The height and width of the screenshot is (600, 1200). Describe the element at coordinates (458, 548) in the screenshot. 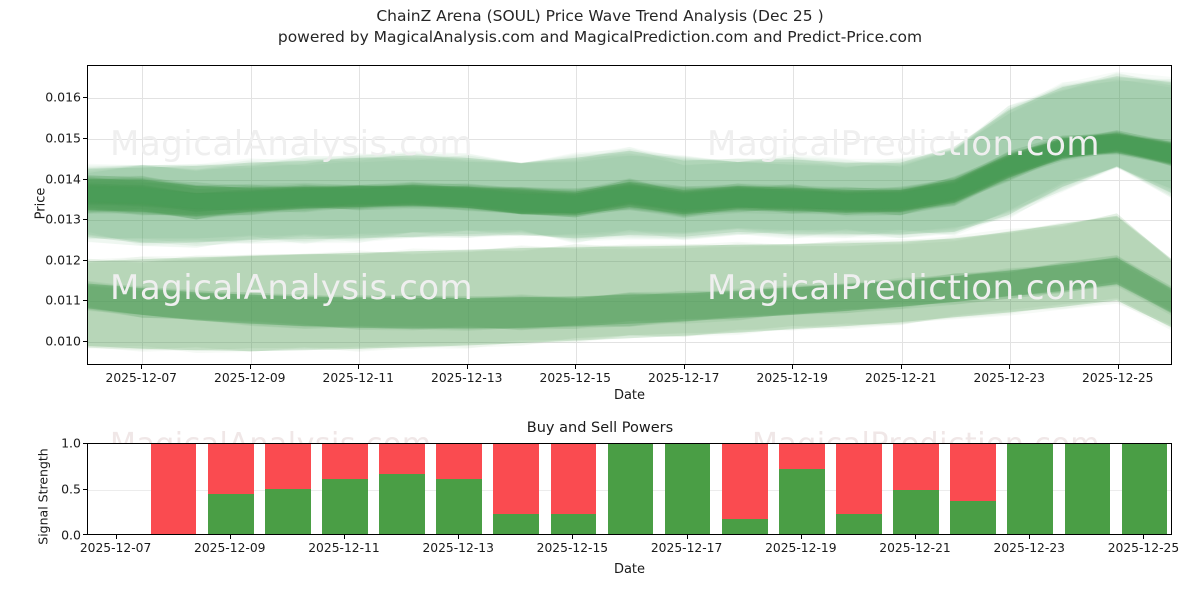

I see `power-x-tick-label: 2025-12-13` at that location.